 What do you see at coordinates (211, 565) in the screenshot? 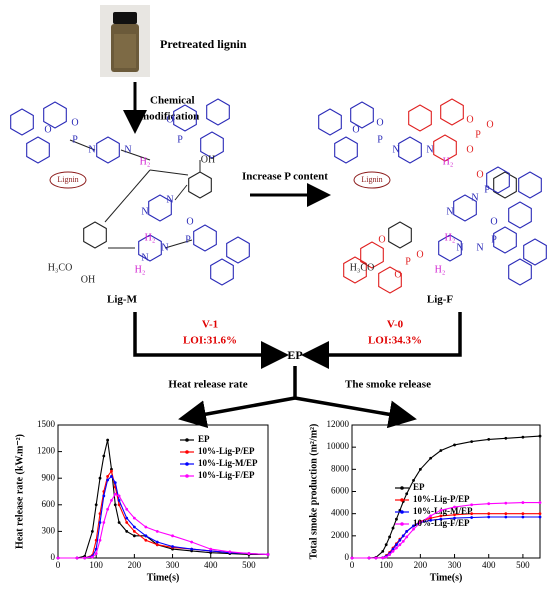
I see `x-tick-label: 400` at bounding box center [211, 565].